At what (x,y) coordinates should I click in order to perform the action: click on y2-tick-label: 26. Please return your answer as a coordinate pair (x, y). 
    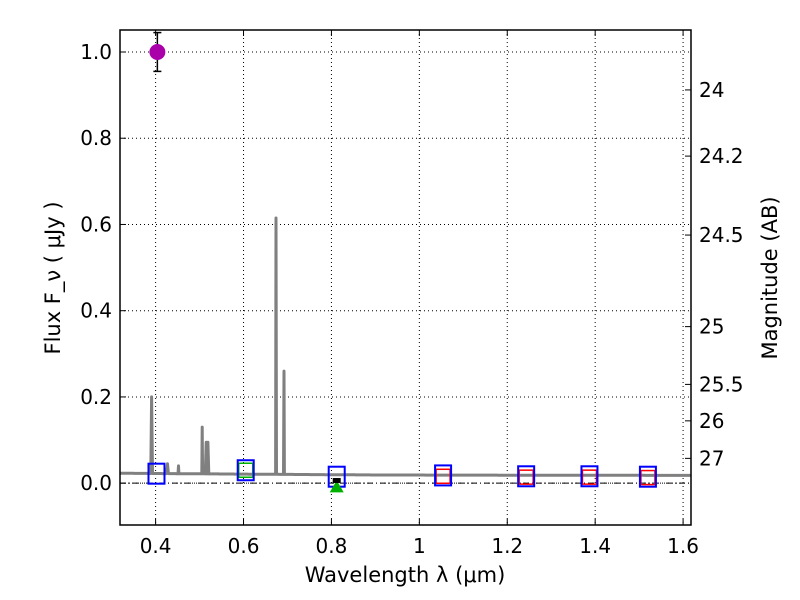
    Looking at the image, I should click on (711, 421).